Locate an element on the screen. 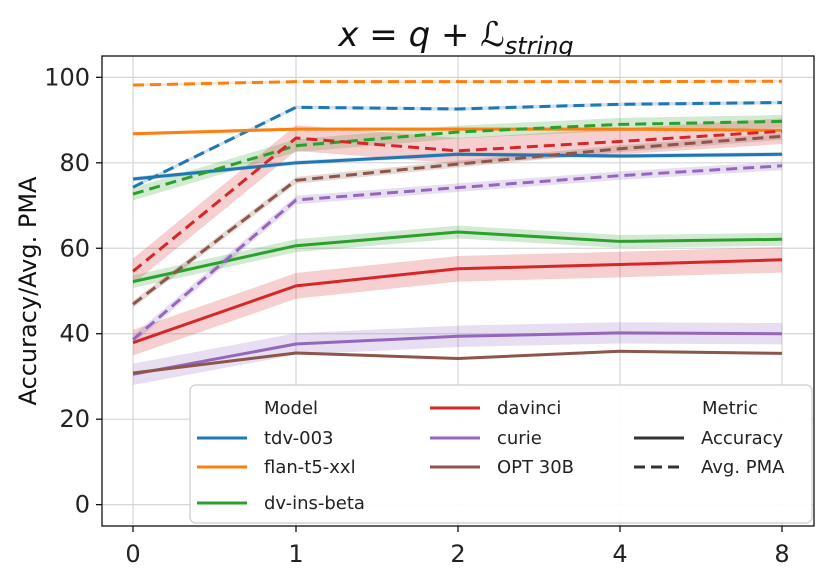 The width and height of the screenshot is (830, 584). y-tick-label: 60 is located at coordinates (74, 248).